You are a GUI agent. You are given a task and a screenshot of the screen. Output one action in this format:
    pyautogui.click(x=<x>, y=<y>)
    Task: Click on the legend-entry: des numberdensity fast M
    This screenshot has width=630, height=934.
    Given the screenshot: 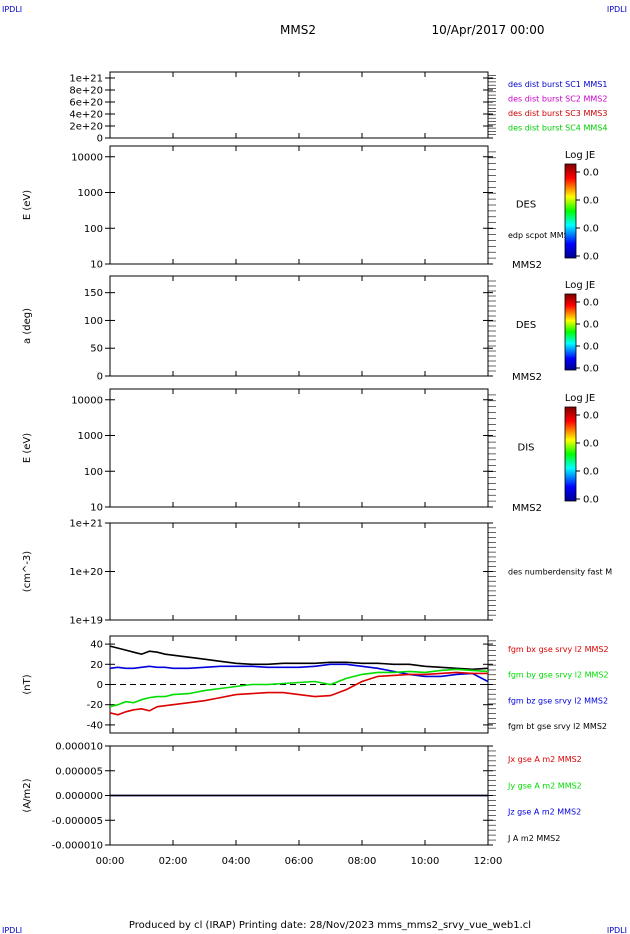 What is the action you would take?
    pyautogui.click(x=560, y=572)
    